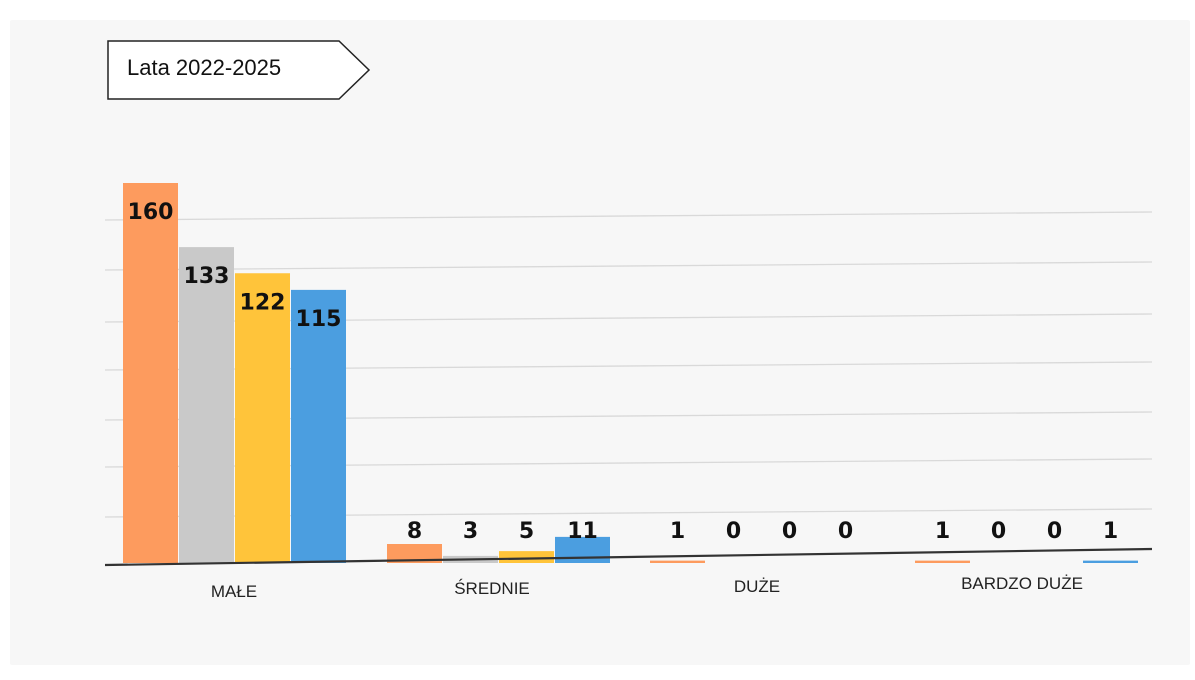  Describe the element at coordinates (492, 588) in the screenshot. I see `category-label: ŚREDNIE` at that location.